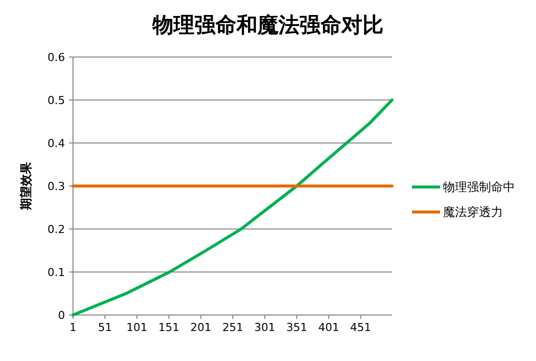 The image size is (536, 361). I want to click on y-tick-label: 0.4, so click(56, 143).